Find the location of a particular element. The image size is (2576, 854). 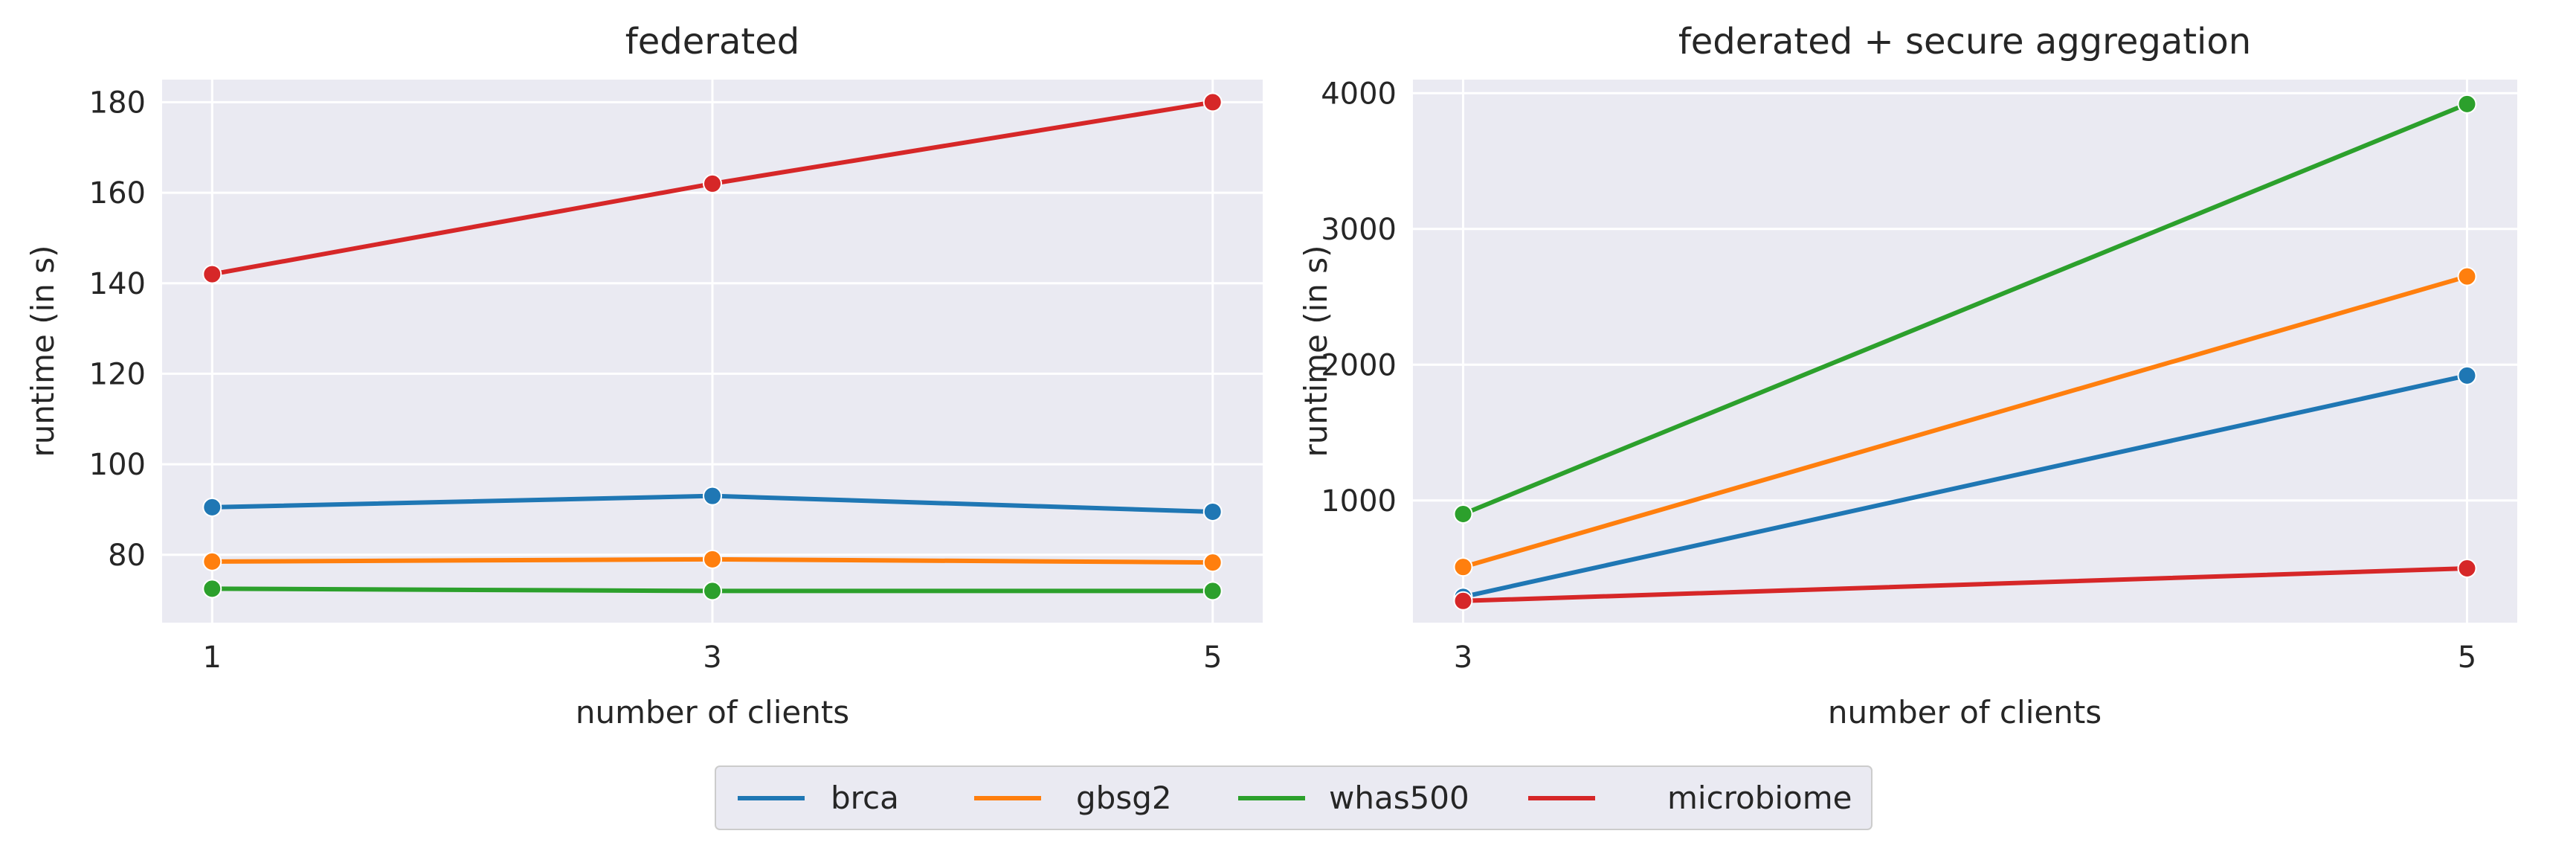

y-tick-label-secure-aggregation: 4000 is located at coordinates (1359, 94).